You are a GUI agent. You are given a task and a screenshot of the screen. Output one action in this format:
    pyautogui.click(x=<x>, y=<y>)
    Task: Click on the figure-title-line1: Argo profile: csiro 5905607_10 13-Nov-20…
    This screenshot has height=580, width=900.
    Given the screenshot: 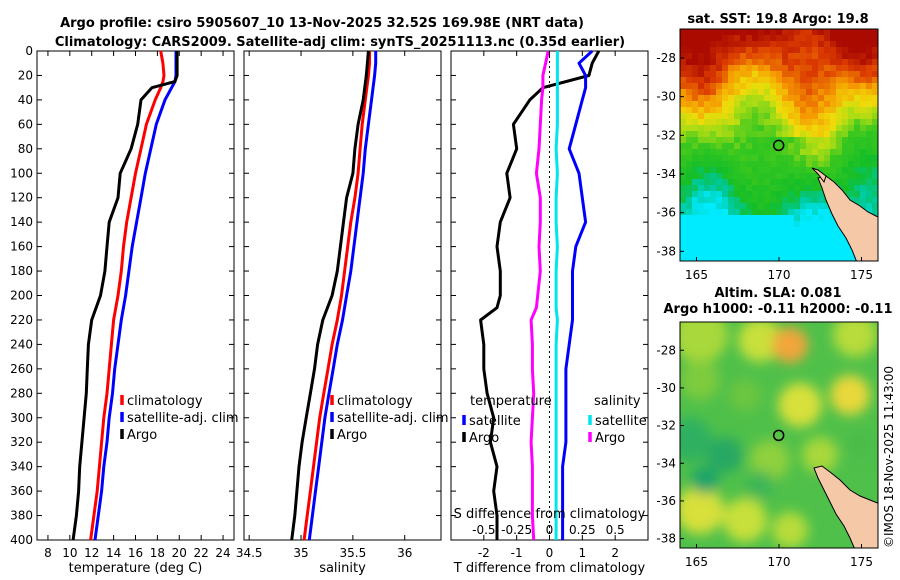 What is the action you would take?
    pyautogui.click(x=322, y=23)
    